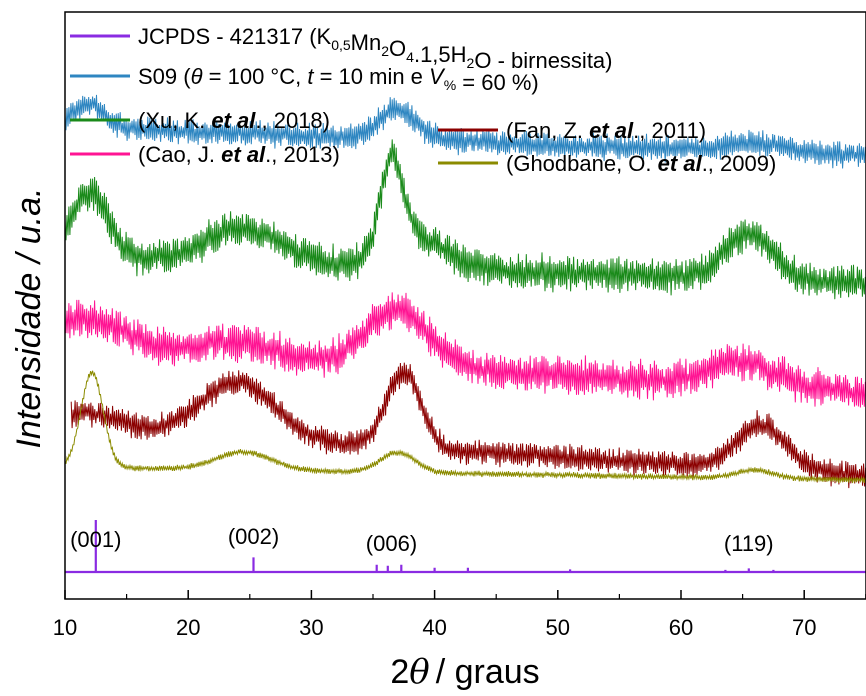 The width and height of the screenshot is (866, 696). I want to click on legend-label: (Xu, K. et al., 2018), so click(234, 120).